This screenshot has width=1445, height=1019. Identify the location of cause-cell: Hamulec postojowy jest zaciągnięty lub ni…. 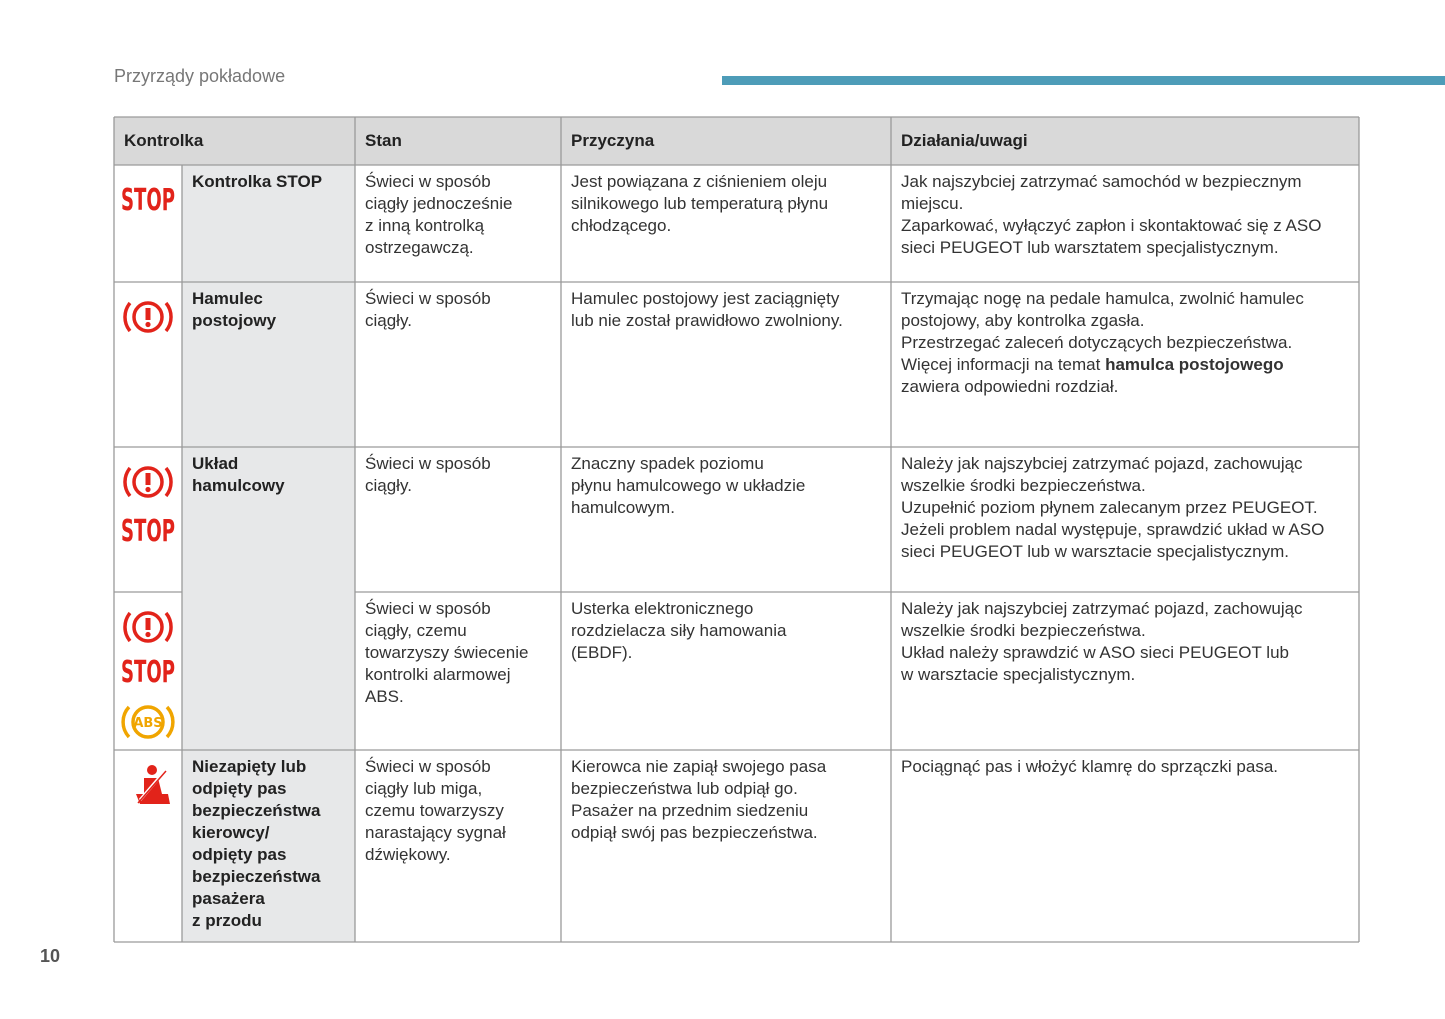
(728, 310).